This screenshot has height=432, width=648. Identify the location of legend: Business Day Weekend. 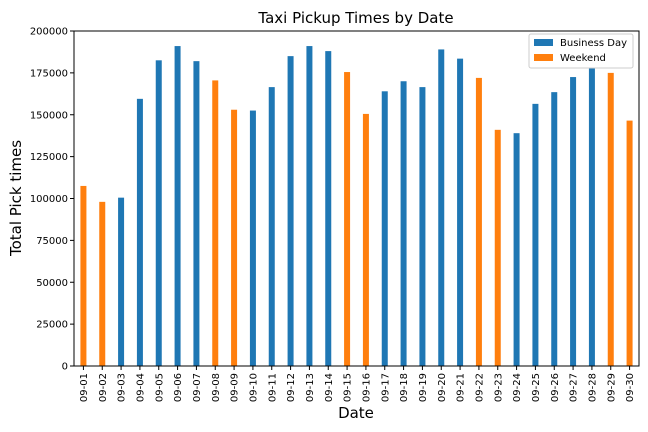
(581, 51).